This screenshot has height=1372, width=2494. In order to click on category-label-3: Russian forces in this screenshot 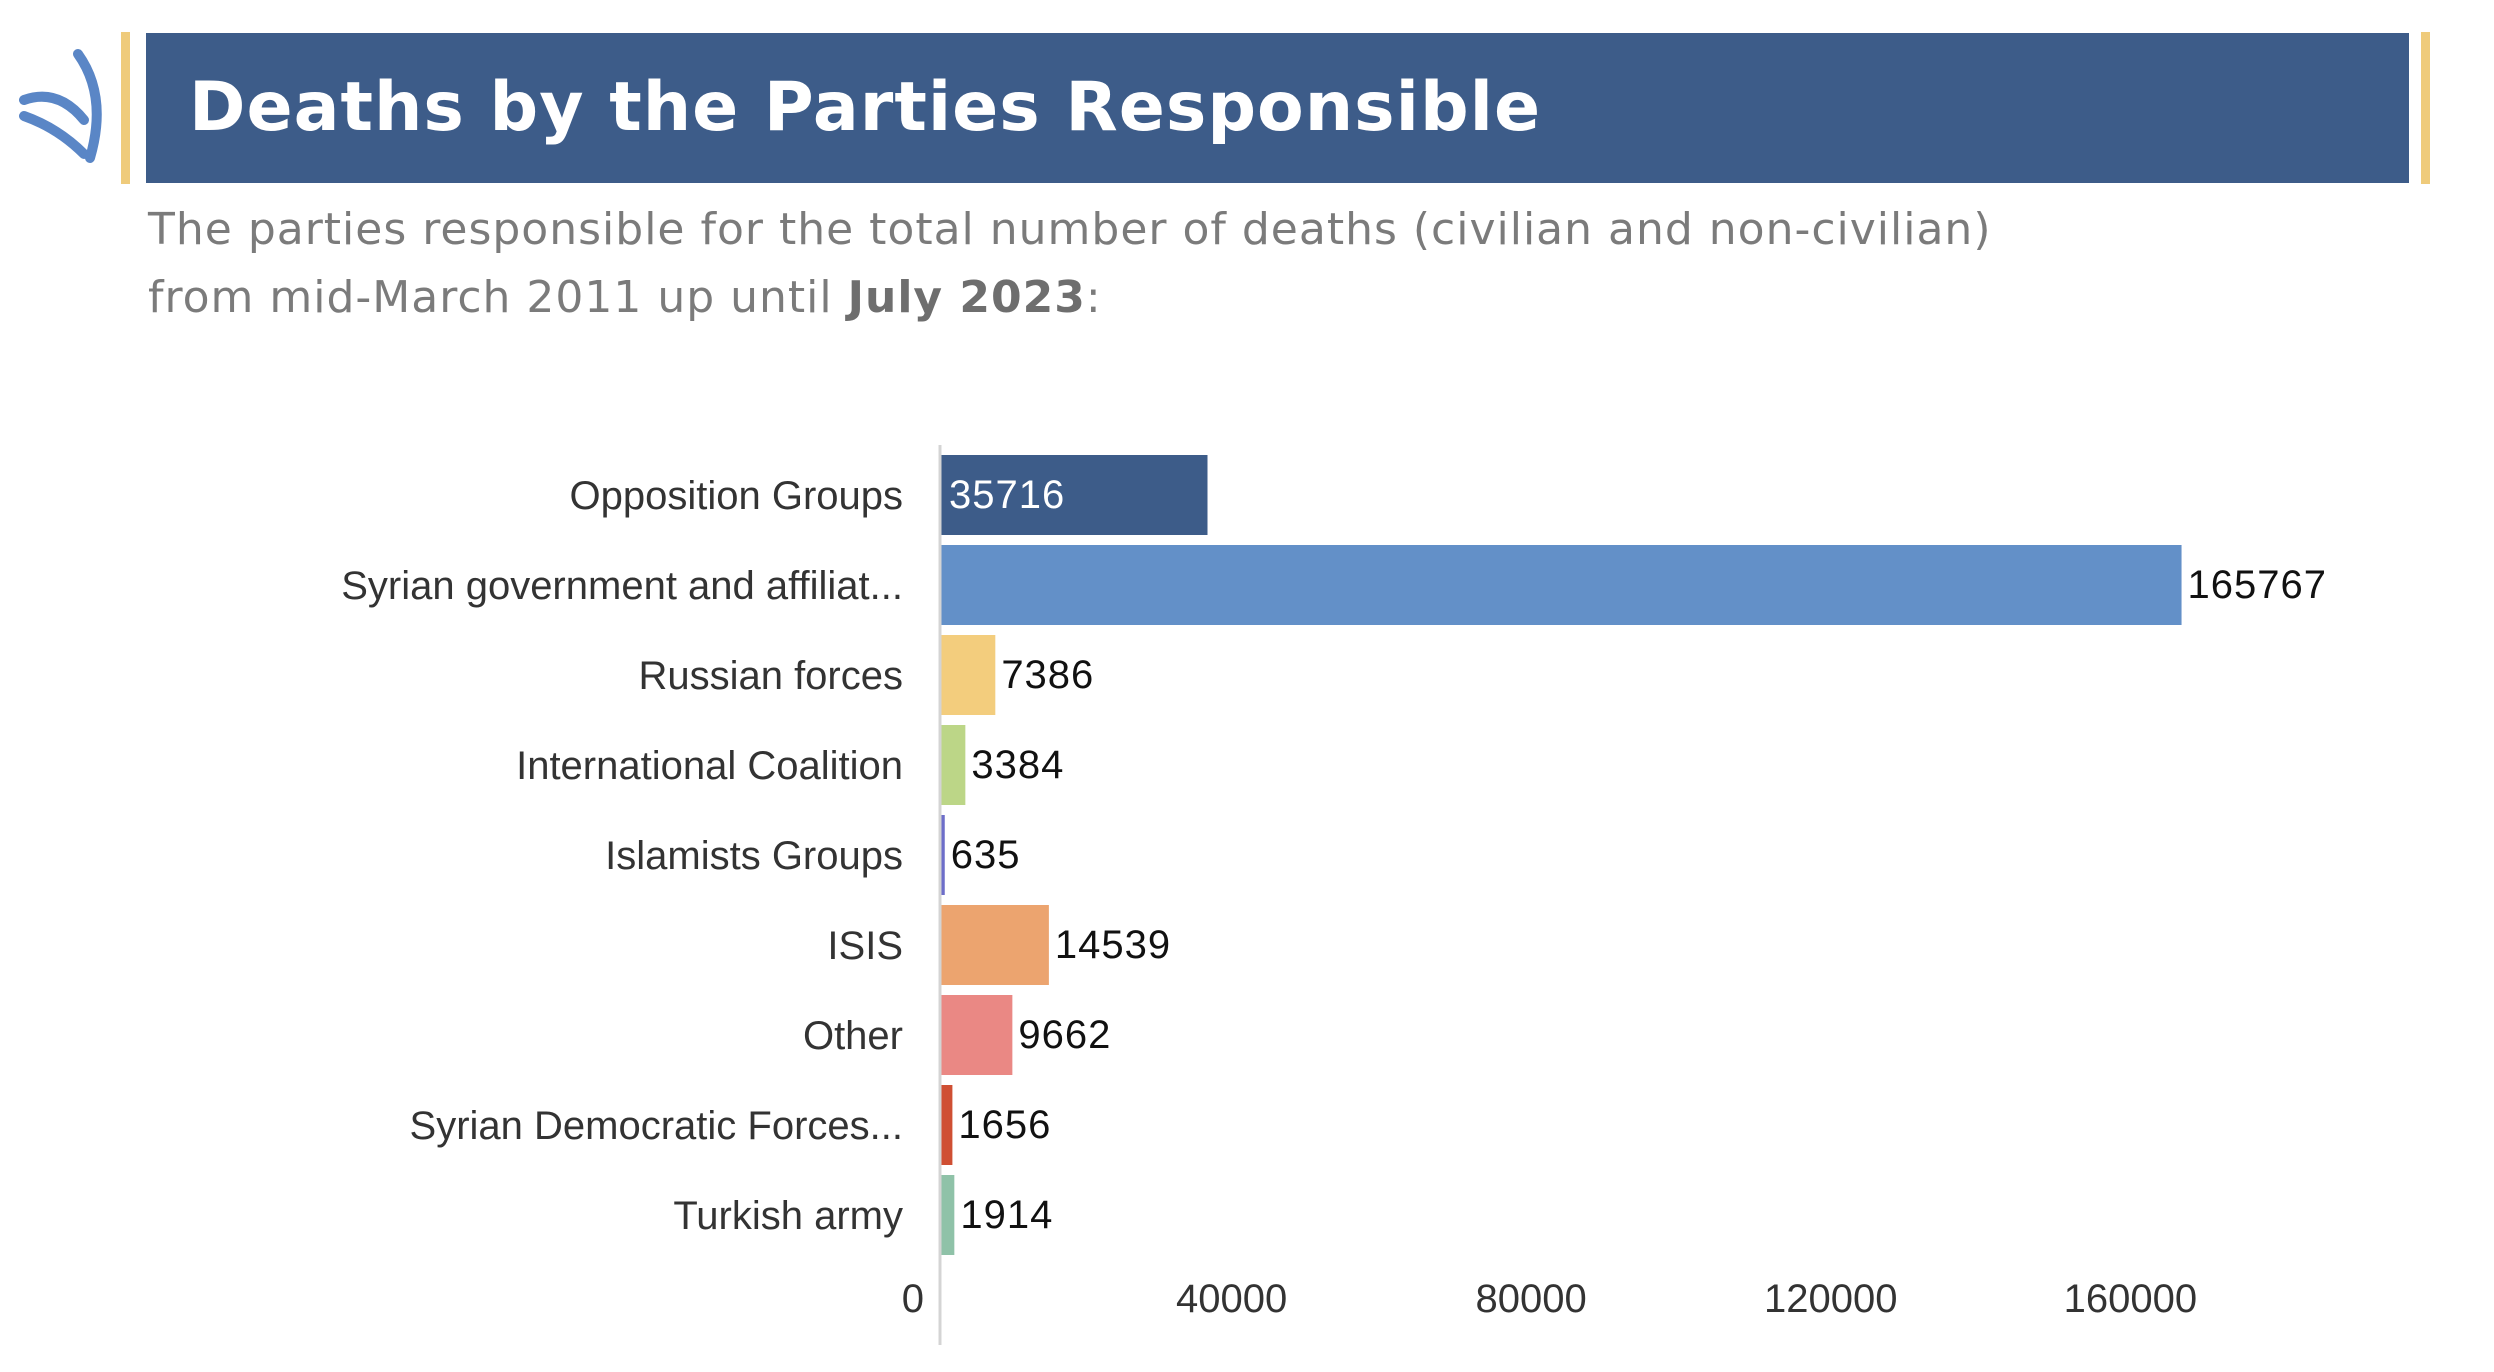, I will do `click(770, 676)`.